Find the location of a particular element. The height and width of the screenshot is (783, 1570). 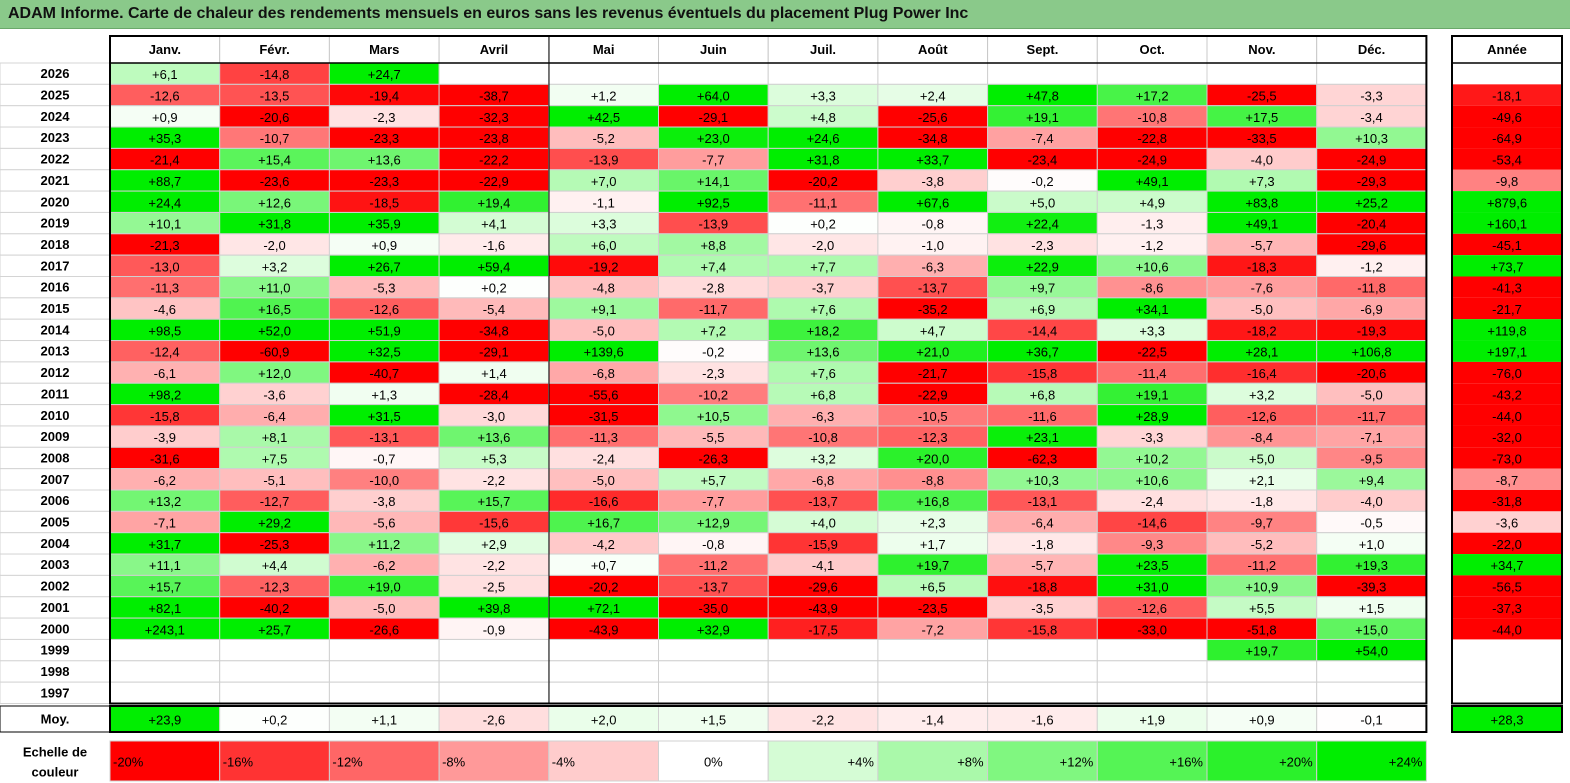

heatmap-cell-value: -5,2 is located at coordinates (1262, 544).